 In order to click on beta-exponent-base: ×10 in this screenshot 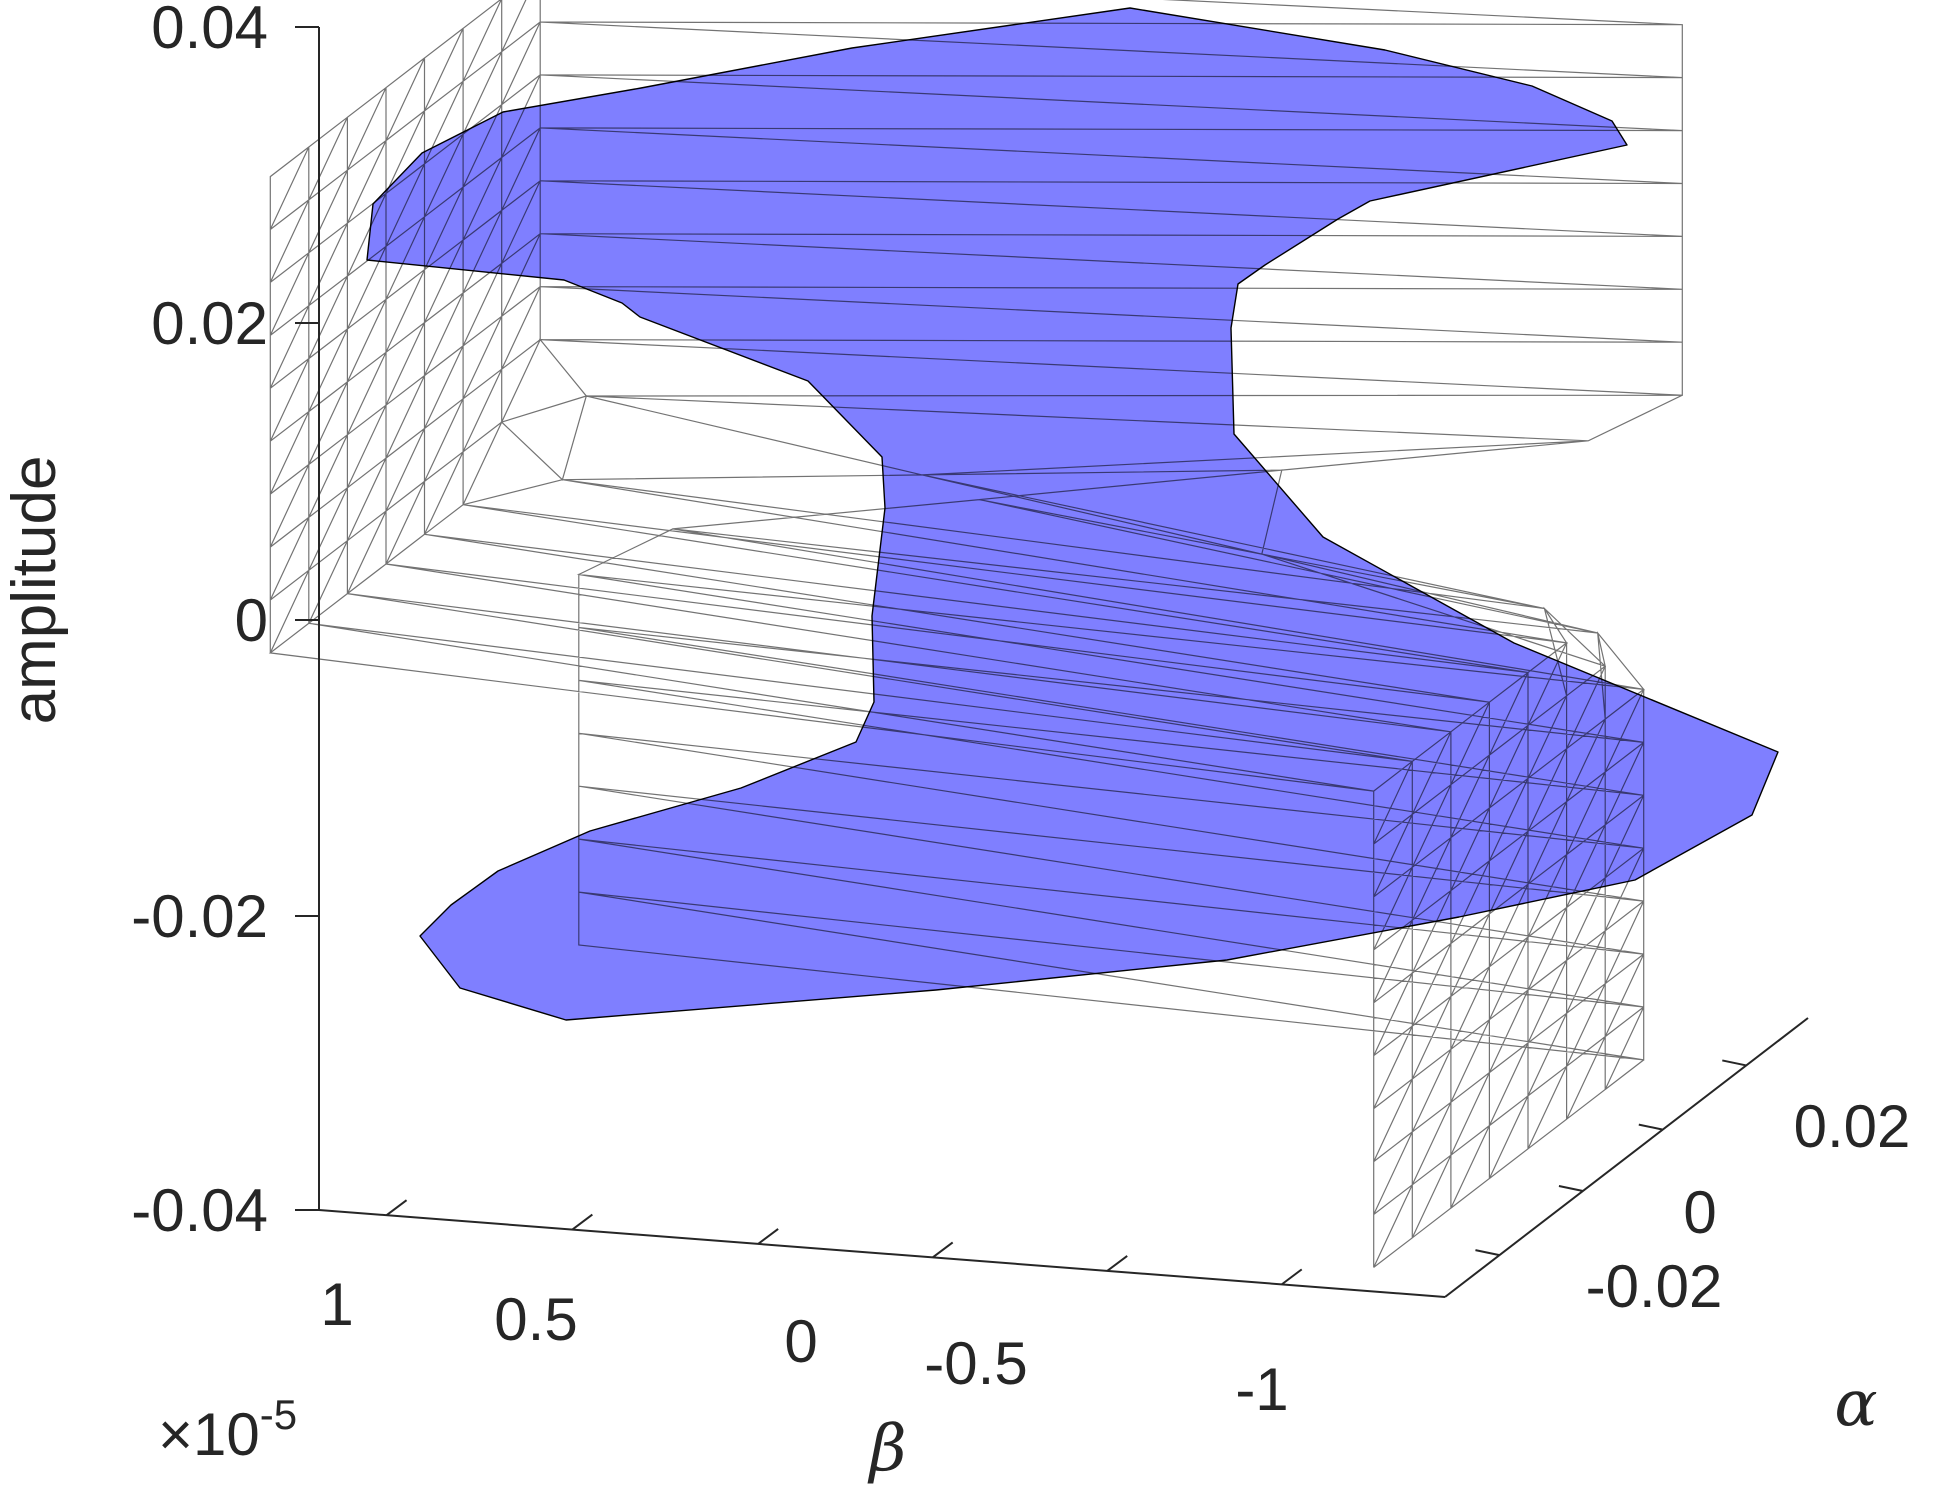, I will do `click(209, 1434)`.